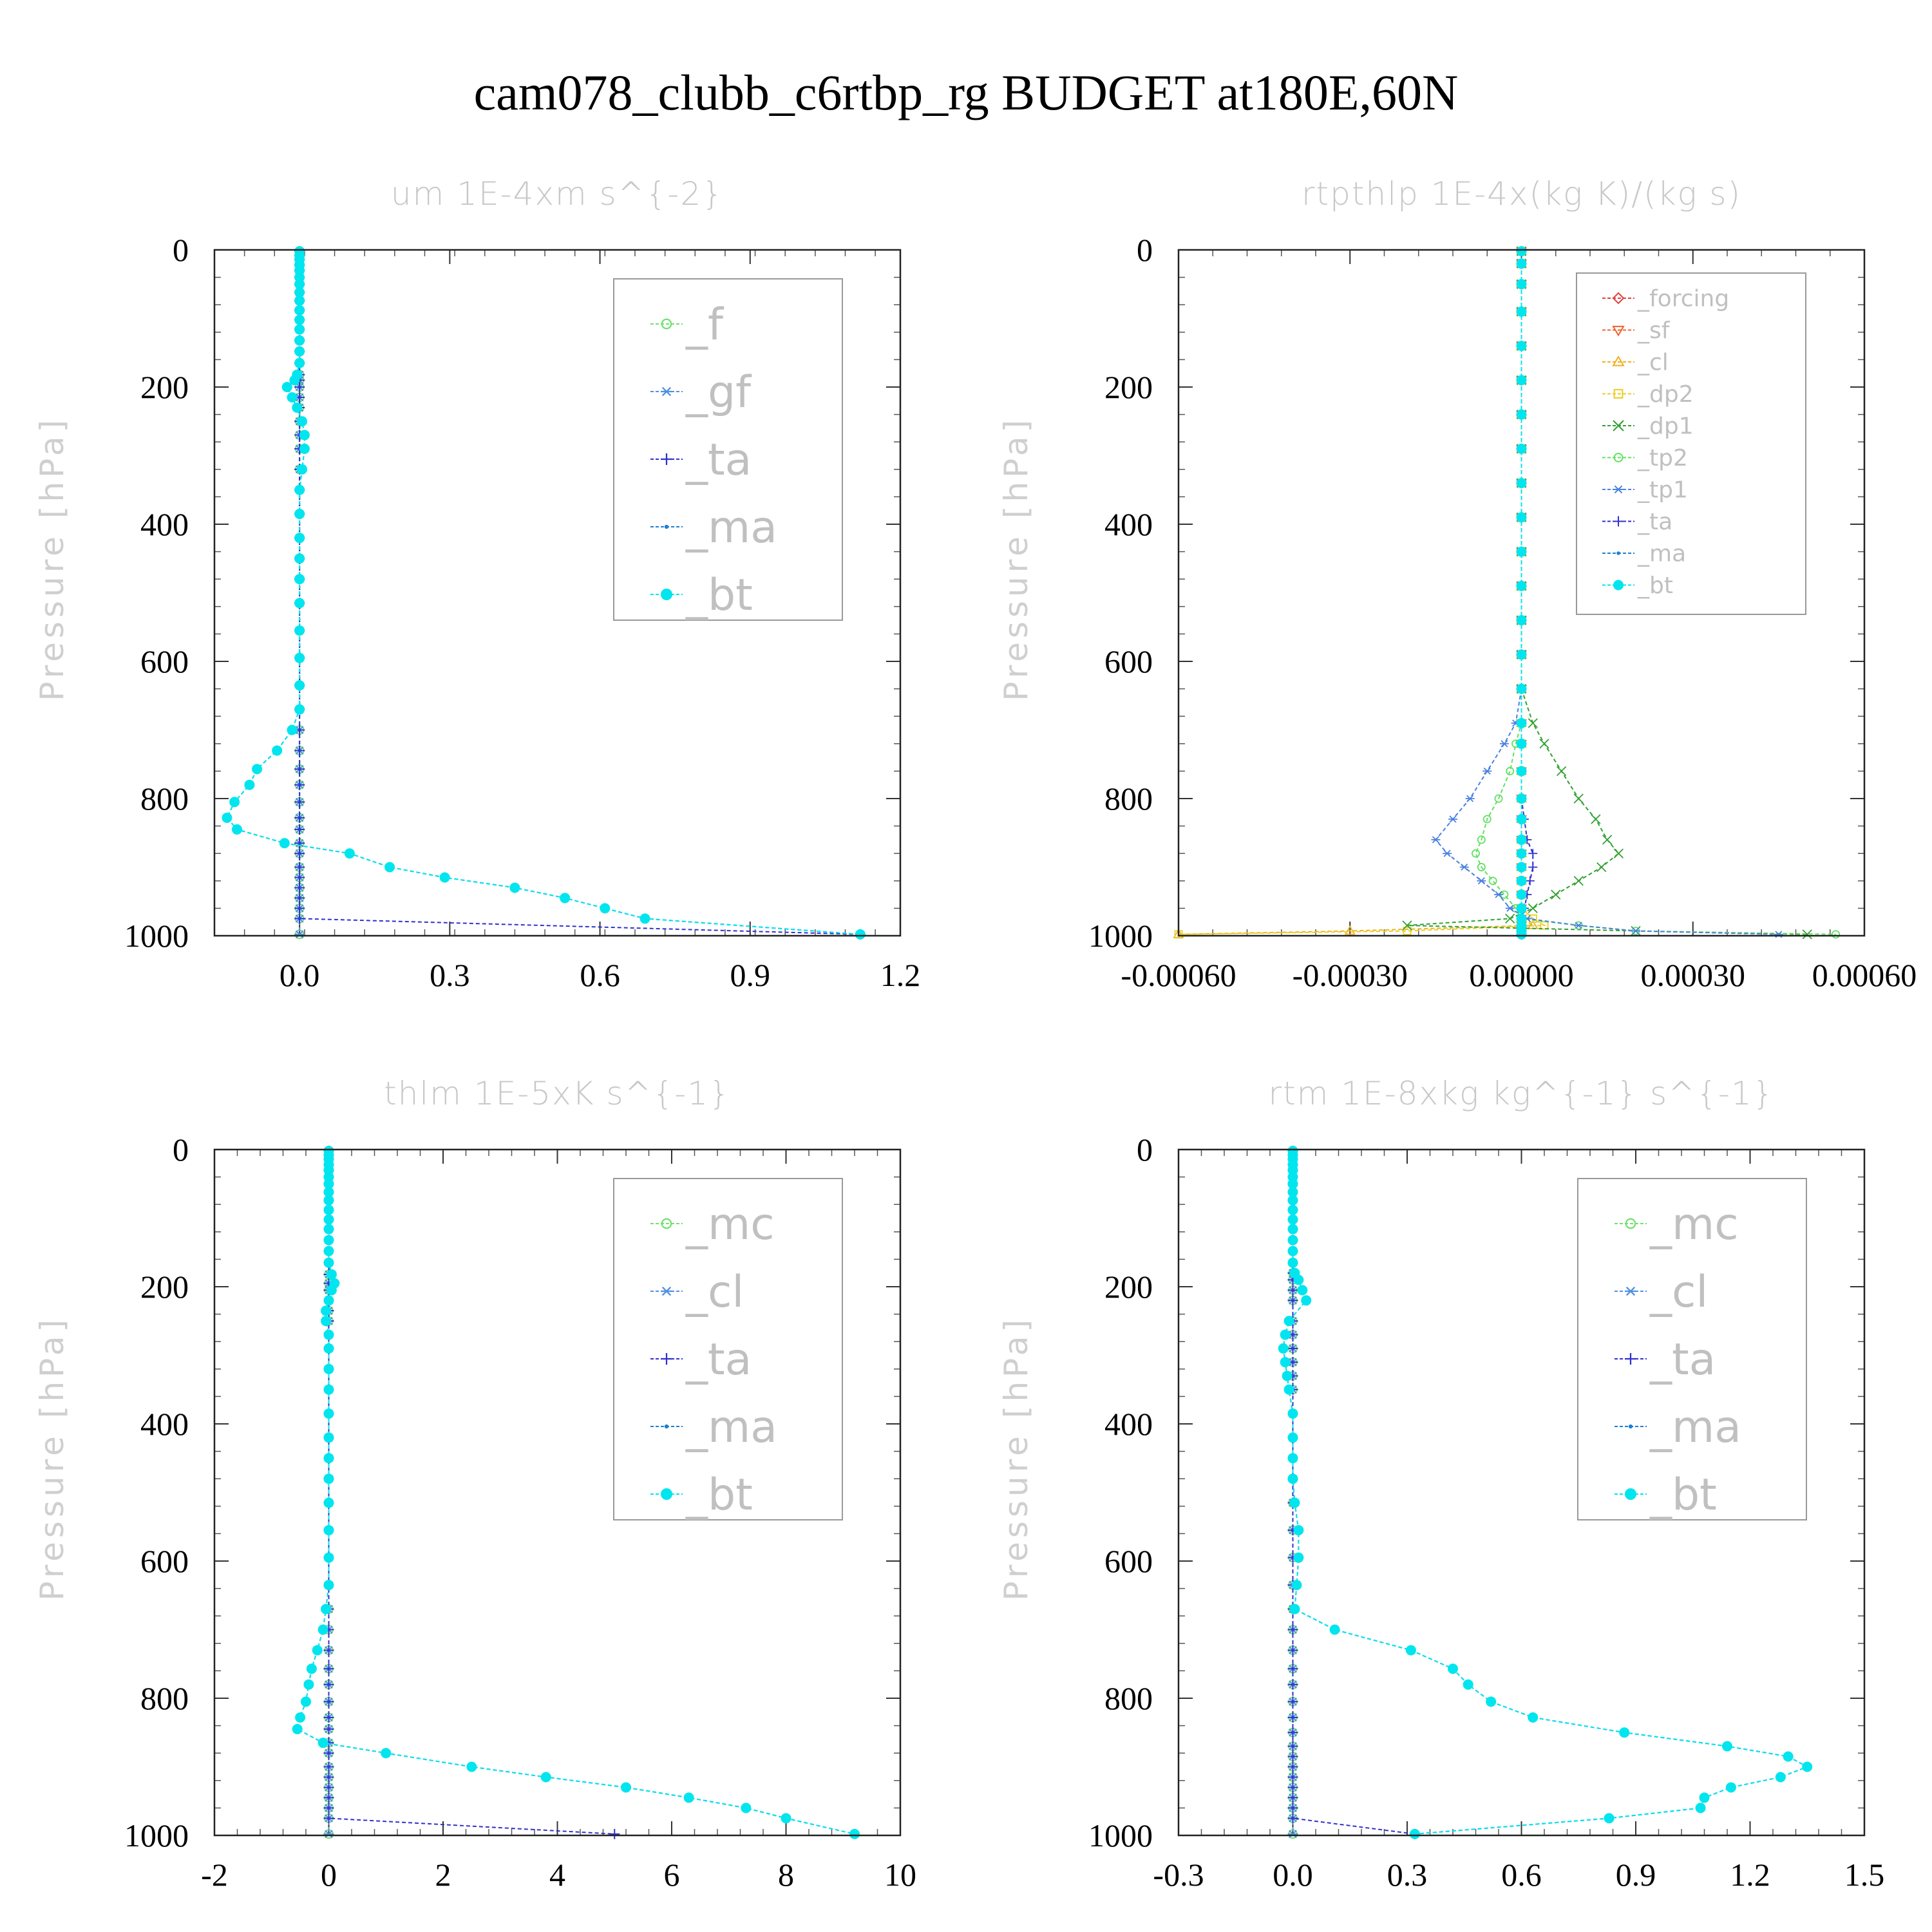 The image size is (1932, 1932). I want to click on legend-item: _tp1, so click(1645, 491).